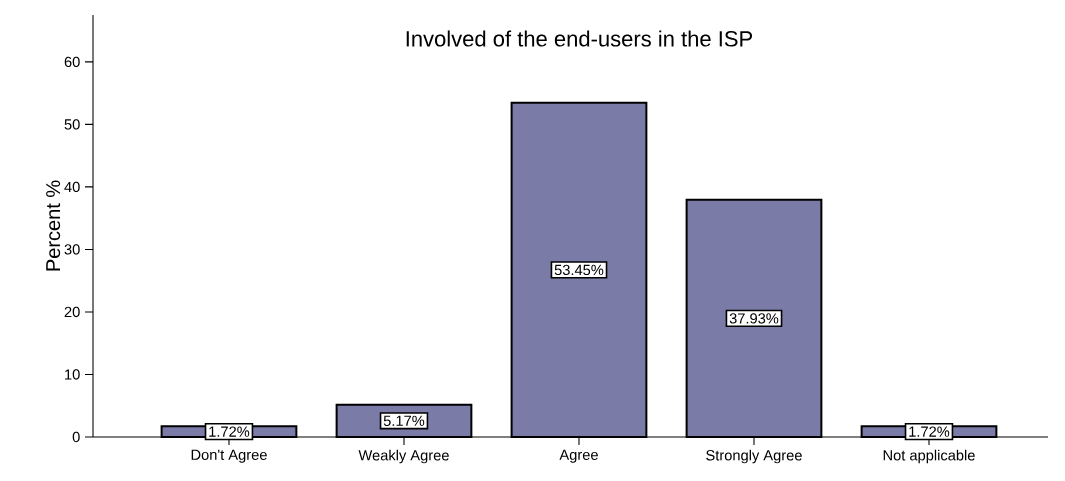  What do you see at coordinates (754, 456) in the screenshot?
I see `x-tick-label: Strongly Agree` at bounding box center [754, 456].